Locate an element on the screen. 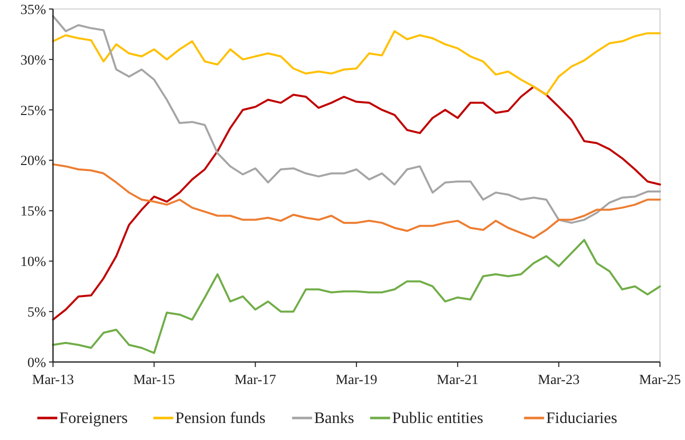 This screenshot has width=685, height=440. x-tick-label: Mar-13 is located at coordinates (53, 380).